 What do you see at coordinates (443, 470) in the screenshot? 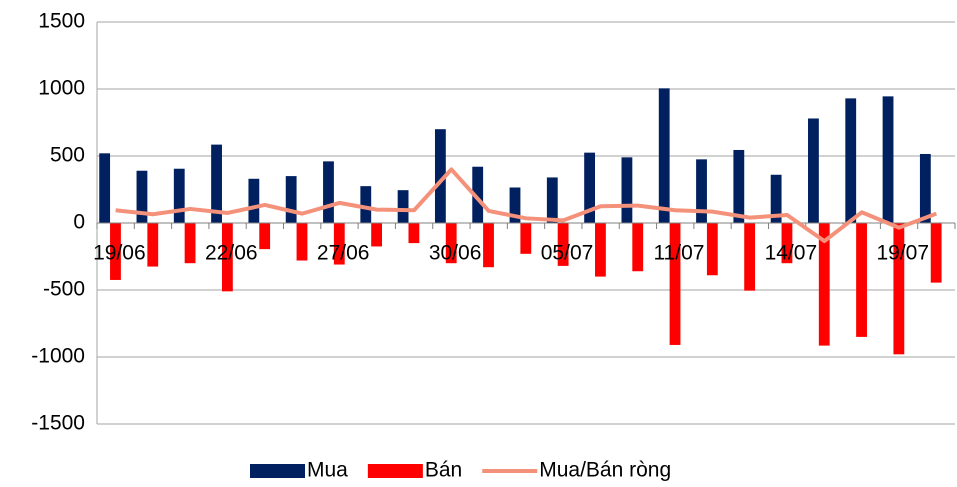
I see `legend-label: Bán` at bounding box center [443, 470].